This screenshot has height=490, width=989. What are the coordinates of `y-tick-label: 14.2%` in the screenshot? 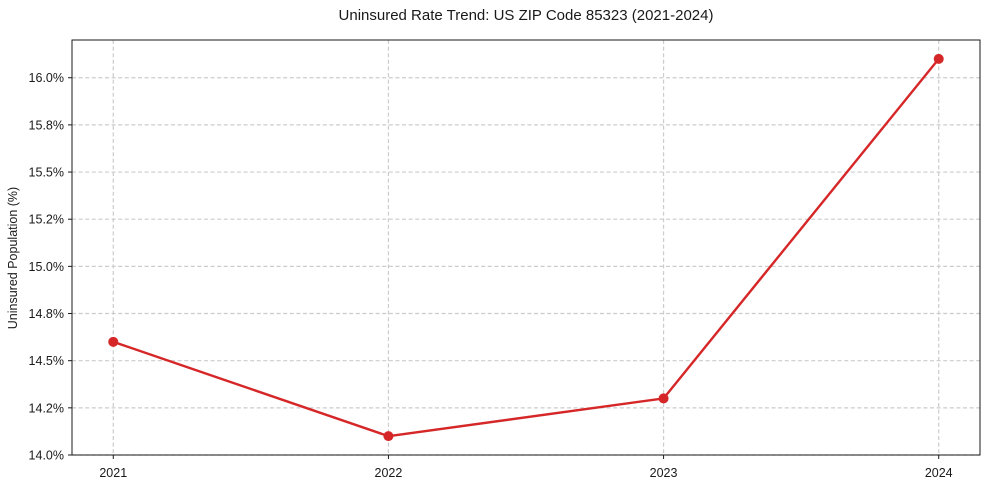 It's located at (46, 408).